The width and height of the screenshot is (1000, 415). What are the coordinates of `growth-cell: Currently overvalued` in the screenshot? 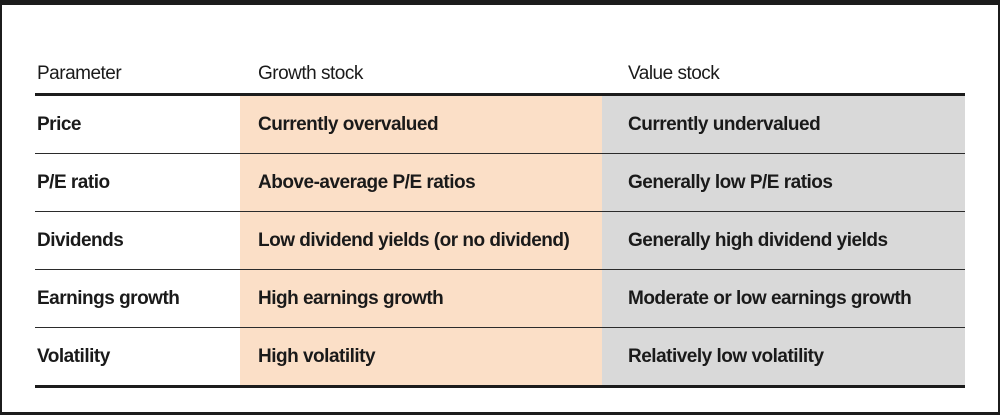 It's located at (421, 124).